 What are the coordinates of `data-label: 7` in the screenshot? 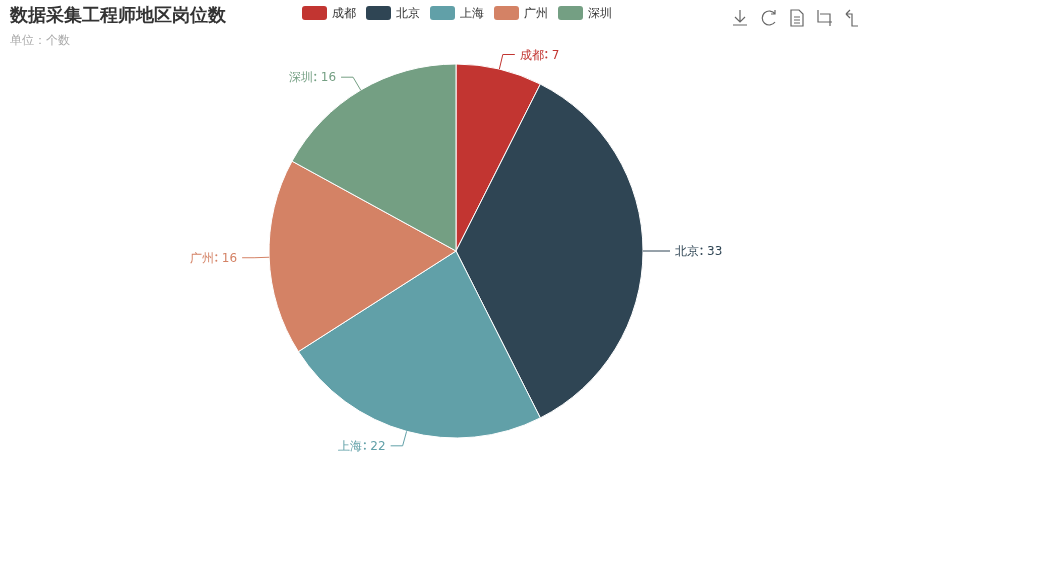 It's located at (555, 54).